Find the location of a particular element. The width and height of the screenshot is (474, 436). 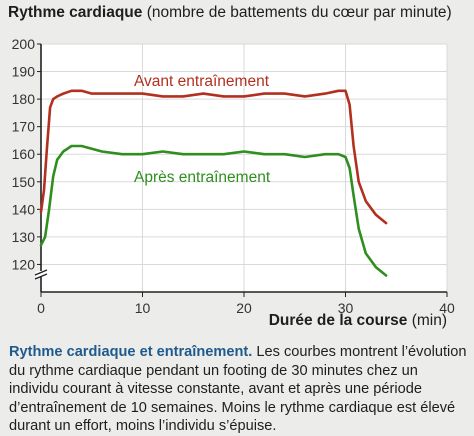

series-label-0: Avant entraînement is located at coordinates (202, 81).